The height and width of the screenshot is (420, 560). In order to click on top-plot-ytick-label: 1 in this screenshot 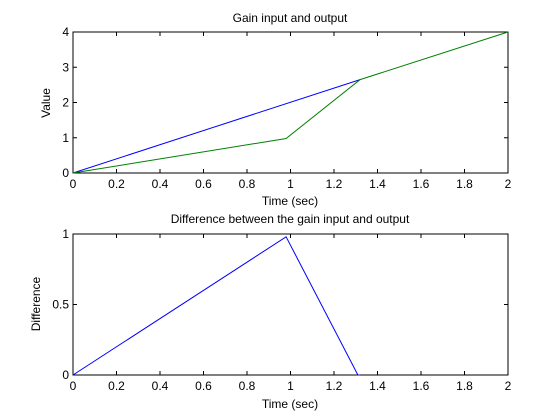, I will do `click(65, 138)`.